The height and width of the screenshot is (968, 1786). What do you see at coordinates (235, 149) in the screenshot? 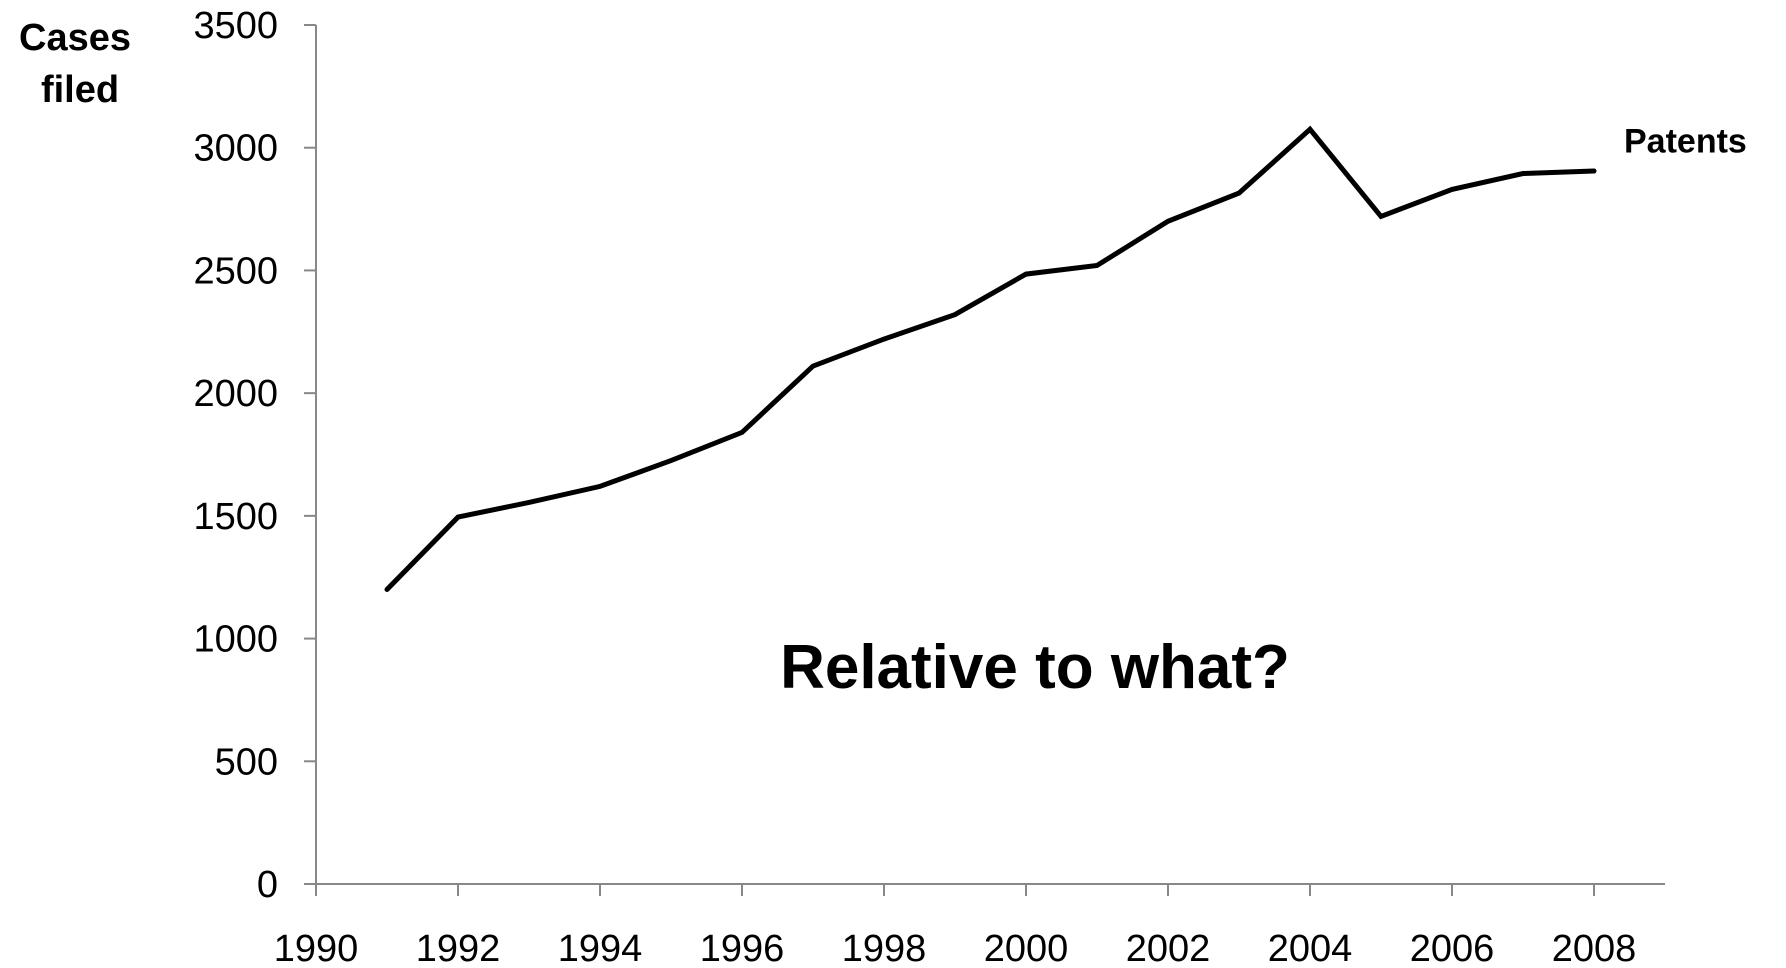
I see `y-tick-label: 3000` at bounding box center [235, 149].